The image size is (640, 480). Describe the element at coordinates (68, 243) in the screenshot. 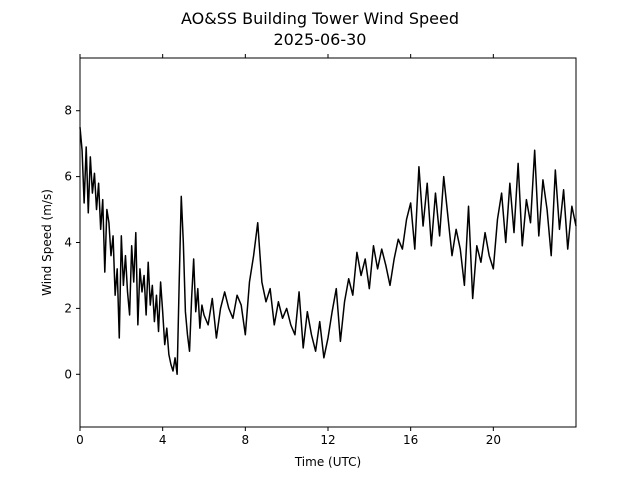

I see `y-tick-label: 4` at that location.